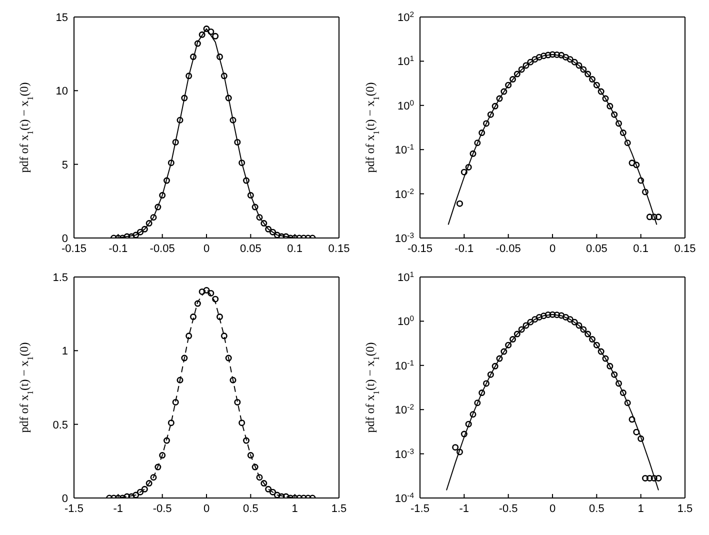 This screenshot has height=535, width=709. Describe the element at coordinates (404, 497) in the screenshot. I see `y-tick-label: 10$^{-4}$` at that location.